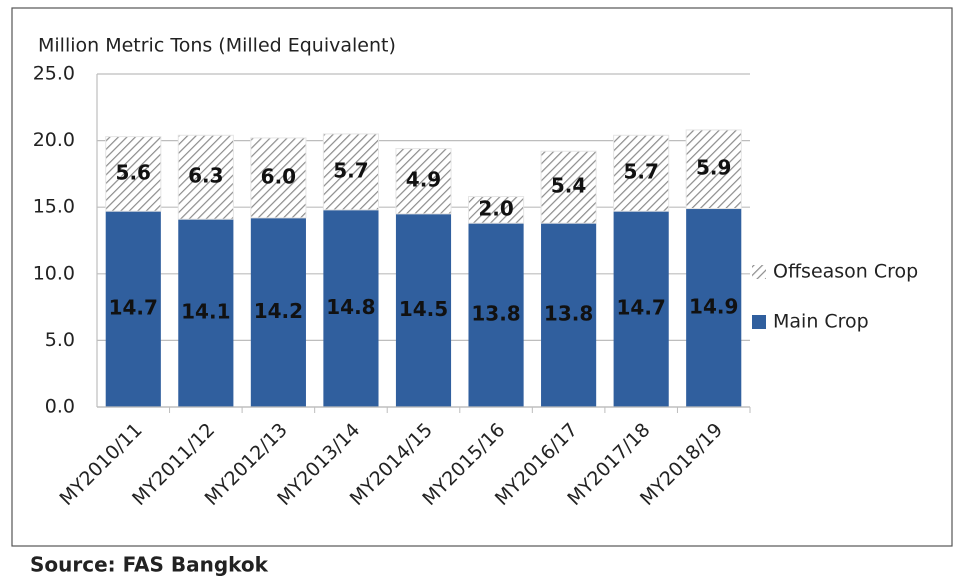 Image resolution: width=956 pixels, height=586 pixels. I want to click on value-label: 14.9, so click(713, 306).